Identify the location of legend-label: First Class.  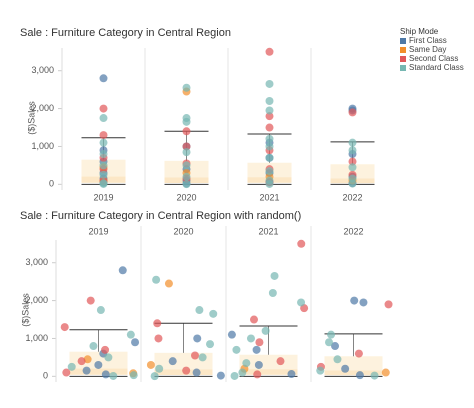
(428, 40).